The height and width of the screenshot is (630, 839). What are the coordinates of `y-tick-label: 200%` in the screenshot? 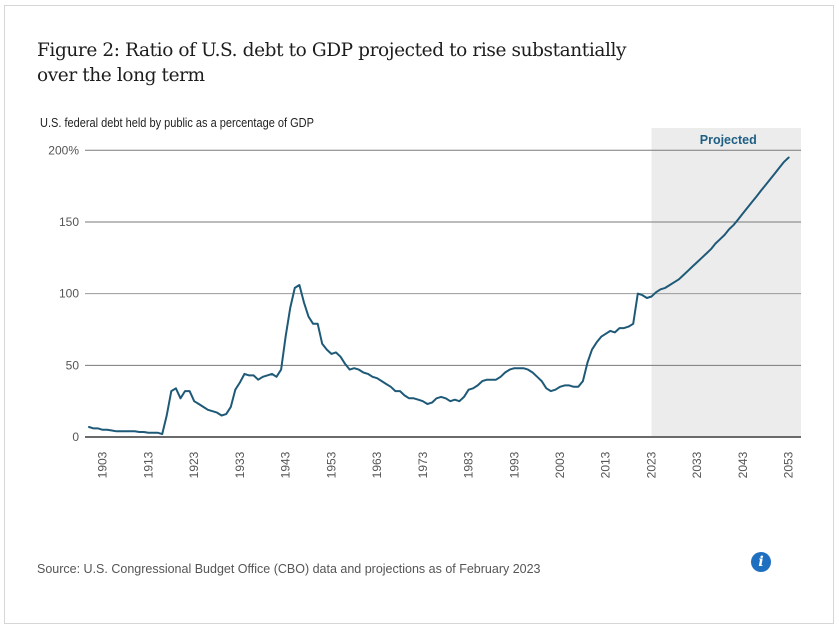 It's located at (63, 150).